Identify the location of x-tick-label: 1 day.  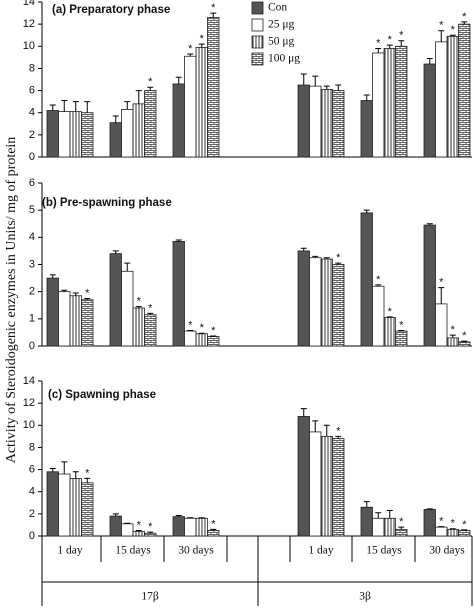
(320, 551).